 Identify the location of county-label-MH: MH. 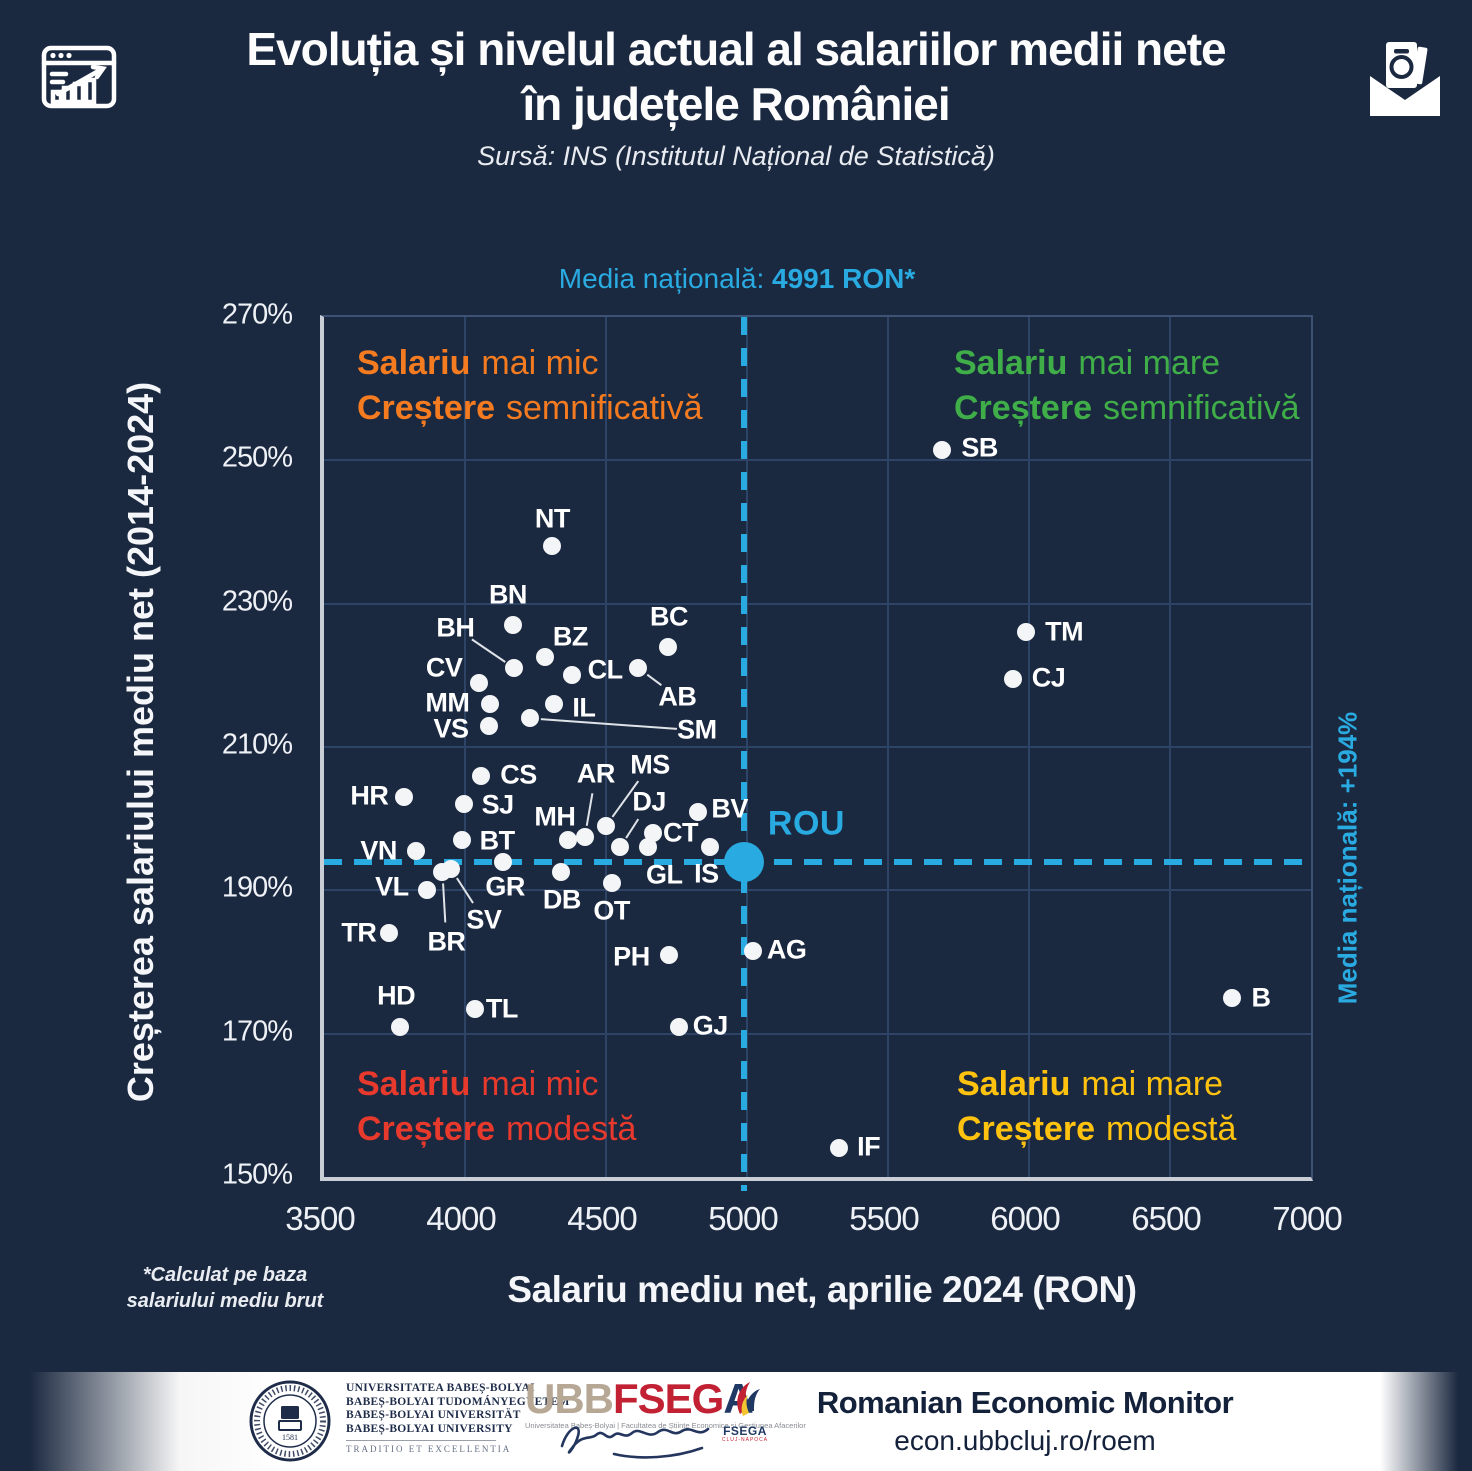
(555, 816).